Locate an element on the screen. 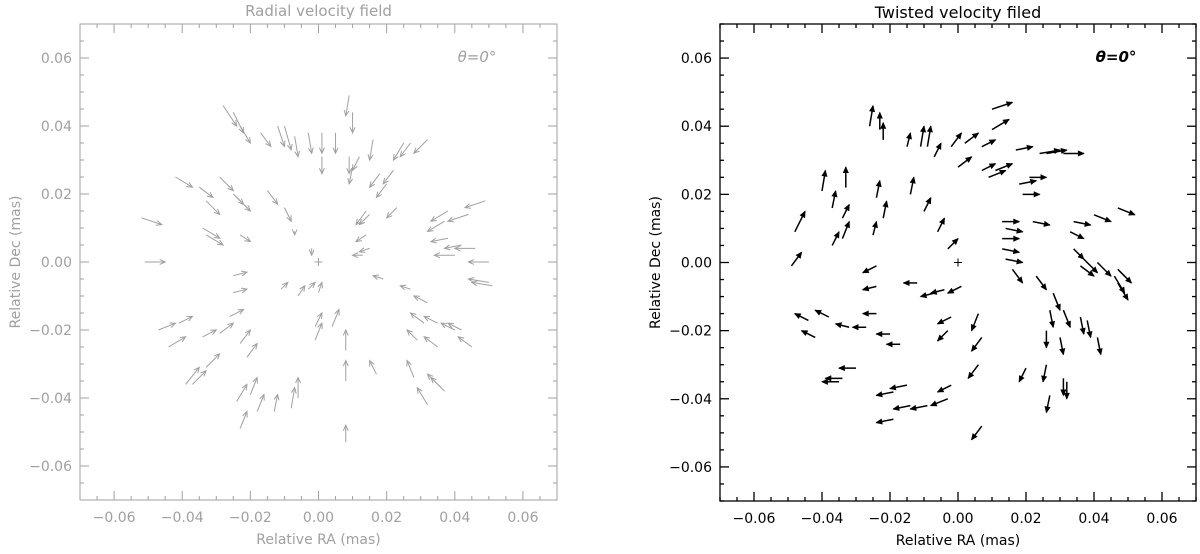 Image resolution: width=1200 pixels, height=554 pixels. x-tick-label: 0.02 is located at coordinates (386, 518).